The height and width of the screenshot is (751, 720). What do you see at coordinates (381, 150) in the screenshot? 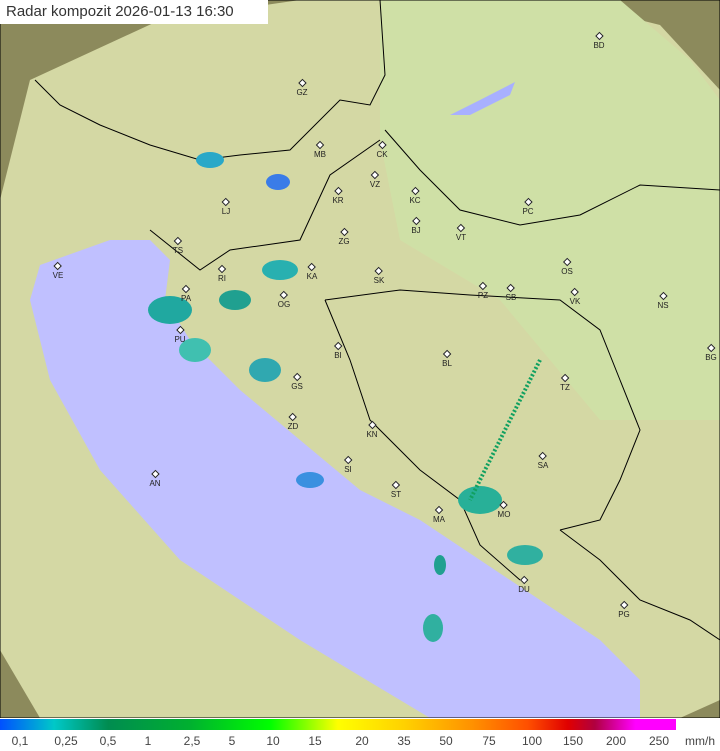
I see `city-ck: CK` at bounding box center [381, 150].